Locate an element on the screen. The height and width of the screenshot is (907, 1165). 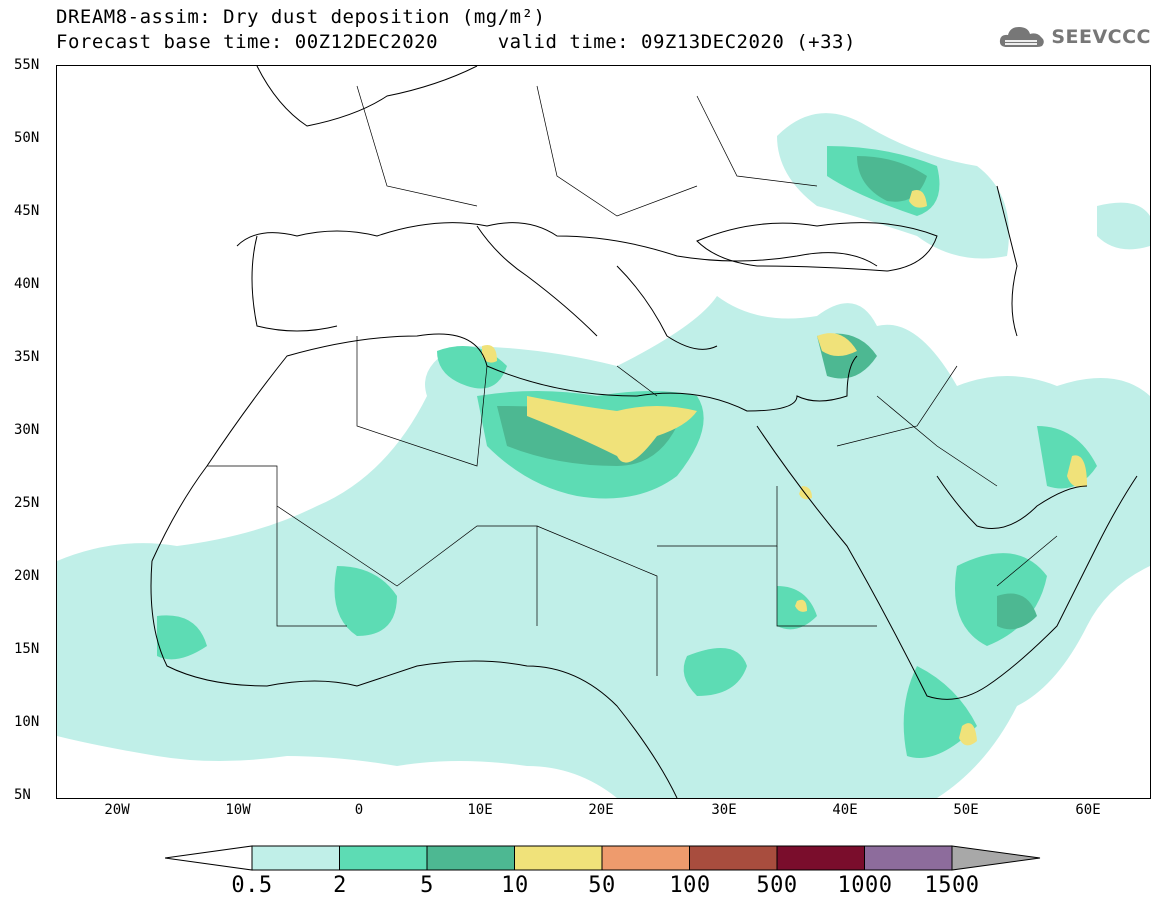
colorbar-label: 0.5 is located at coordinates (252, 885).